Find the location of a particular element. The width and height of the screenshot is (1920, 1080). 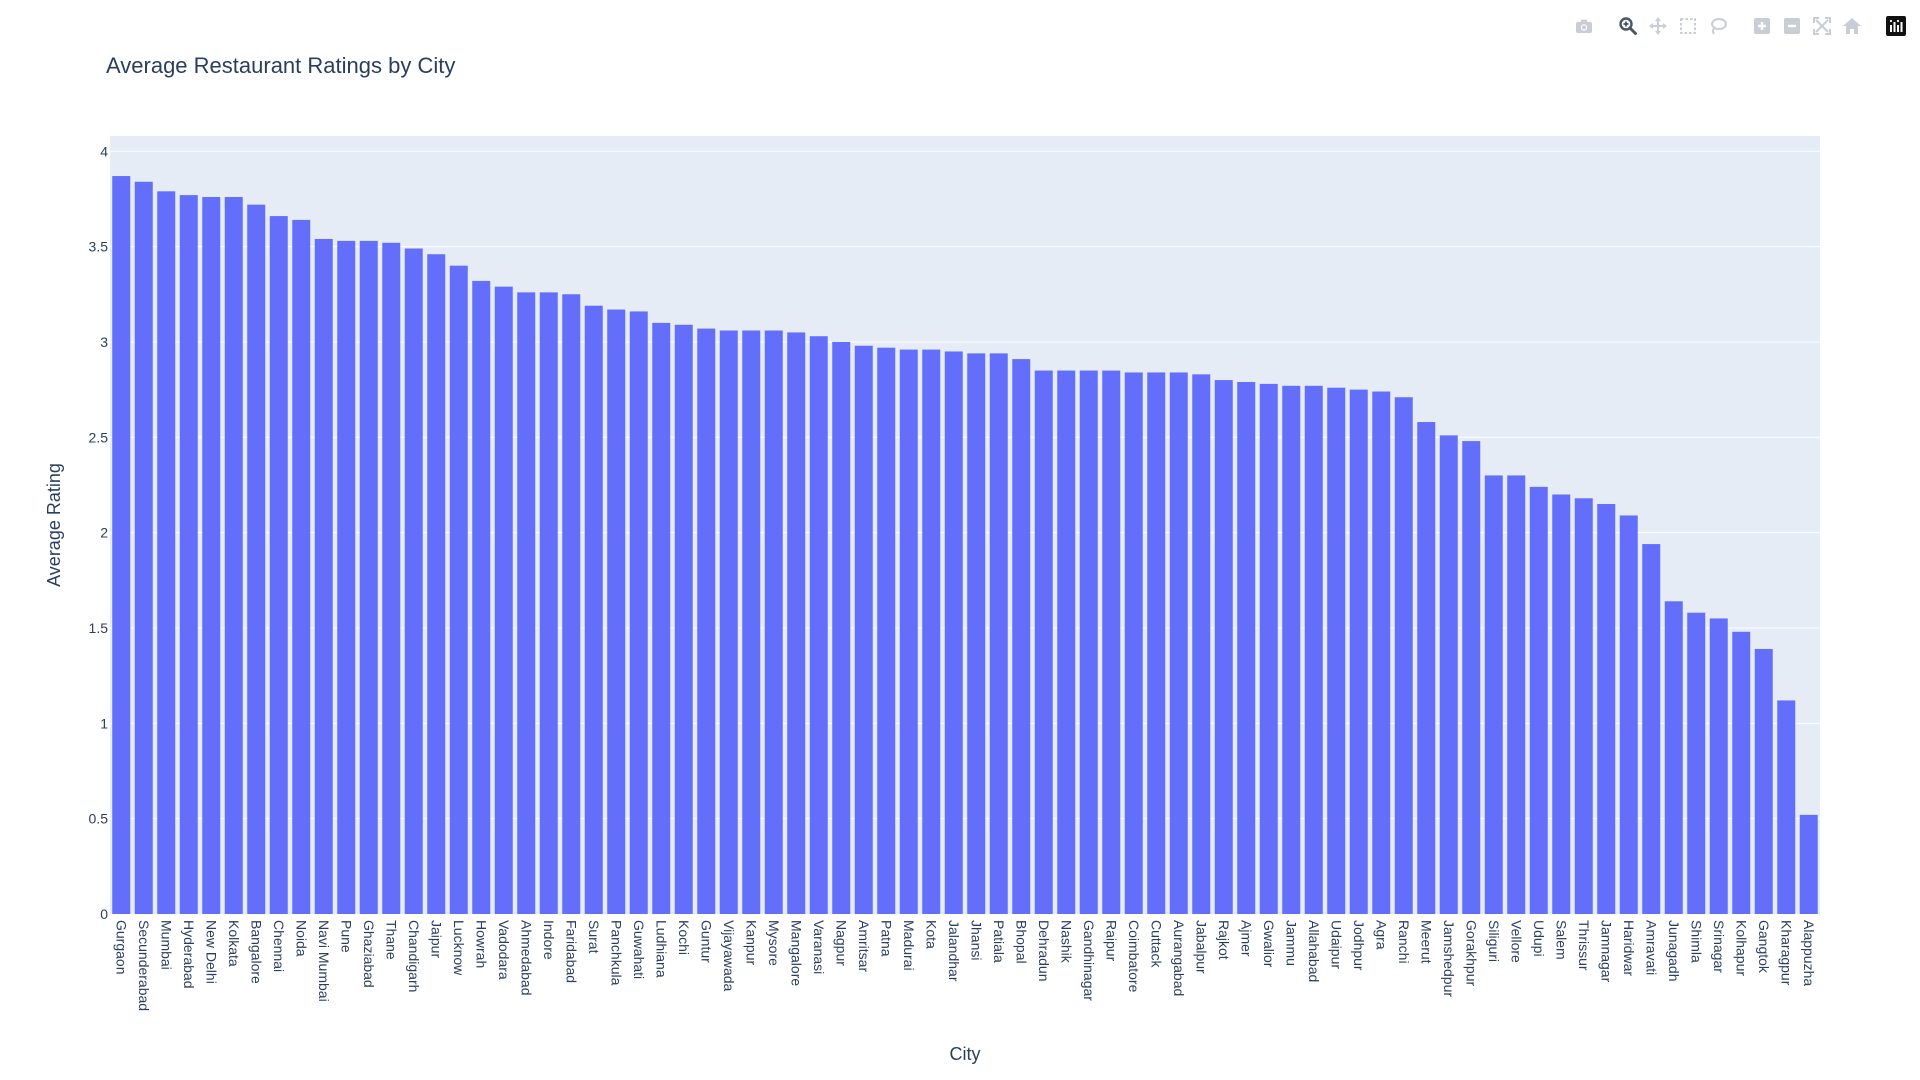

bar-guwahati is located at coordinates (638, 612).